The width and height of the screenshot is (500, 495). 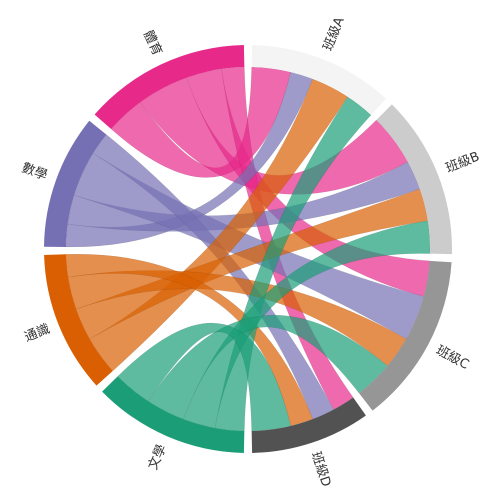 I want to click on group-label-4: 文學, so click(x=158, y=457).